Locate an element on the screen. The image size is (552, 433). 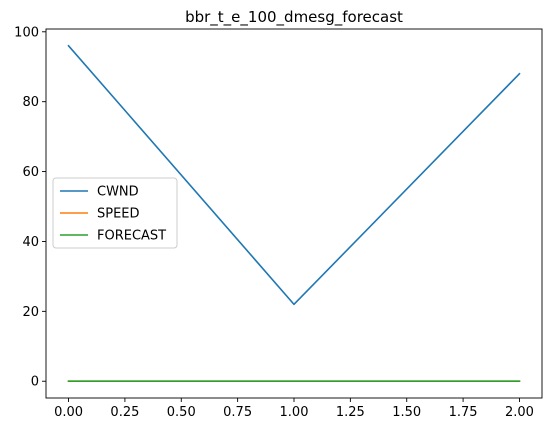
y-tick-label: 60 is located at coordinates (30, 172).